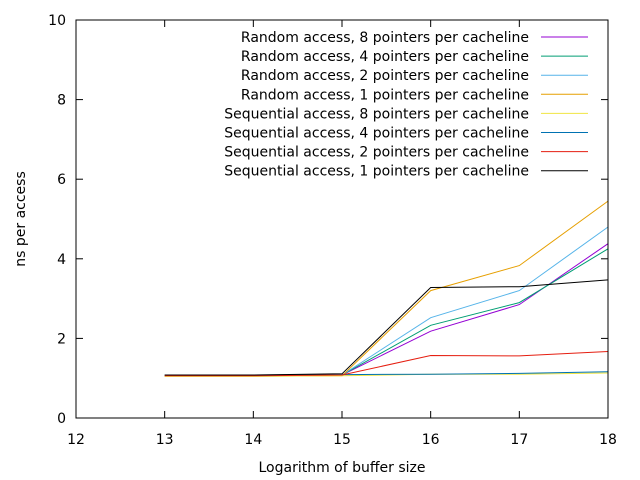  I want to click on x-tick-label: 15, so click(342, 440).